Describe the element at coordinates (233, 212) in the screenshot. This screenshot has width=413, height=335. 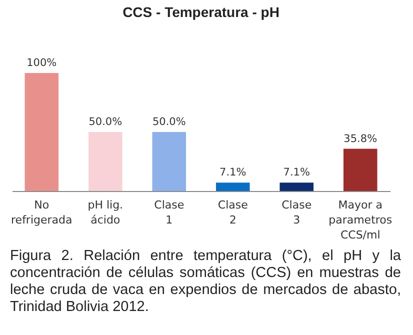
I see `x-tick-label: Clase 2` at that location.